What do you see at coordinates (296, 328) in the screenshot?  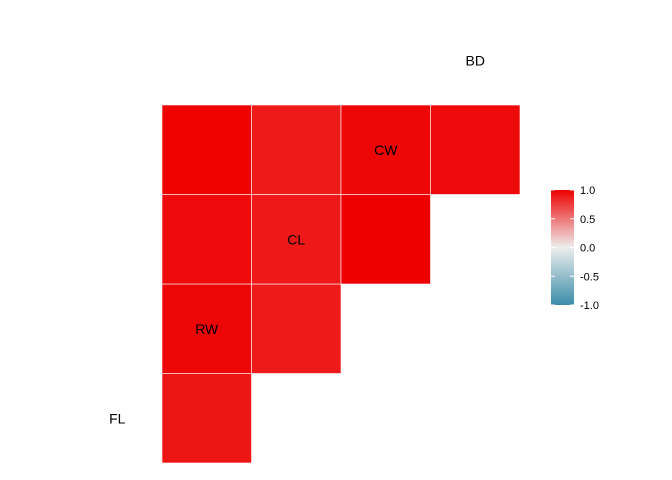 I see `heatmap-cell-cl-rw` at bounding box center [296, 328].